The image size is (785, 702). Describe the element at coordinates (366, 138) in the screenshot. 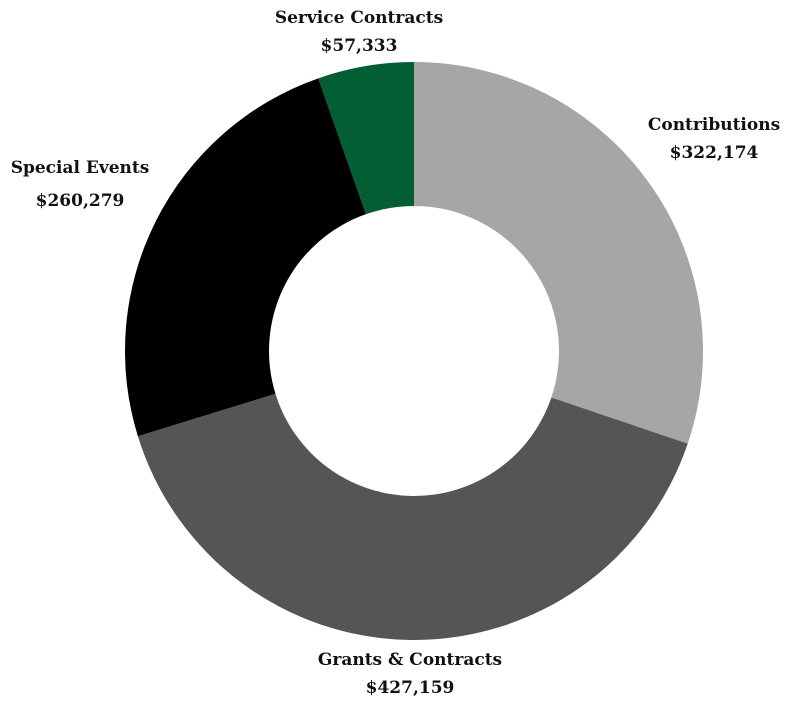

I see `slice-service-contracts` at that location.